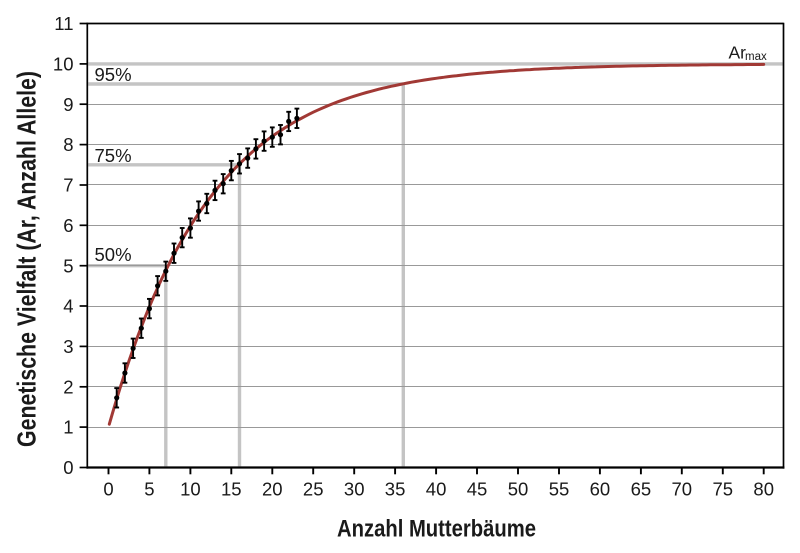 The height and width of the screenshot is (553, 800). What do you see at coordinates (559, 489) in the screenshot?
I see `svg-text: 55` at bounding box center [559, 489].